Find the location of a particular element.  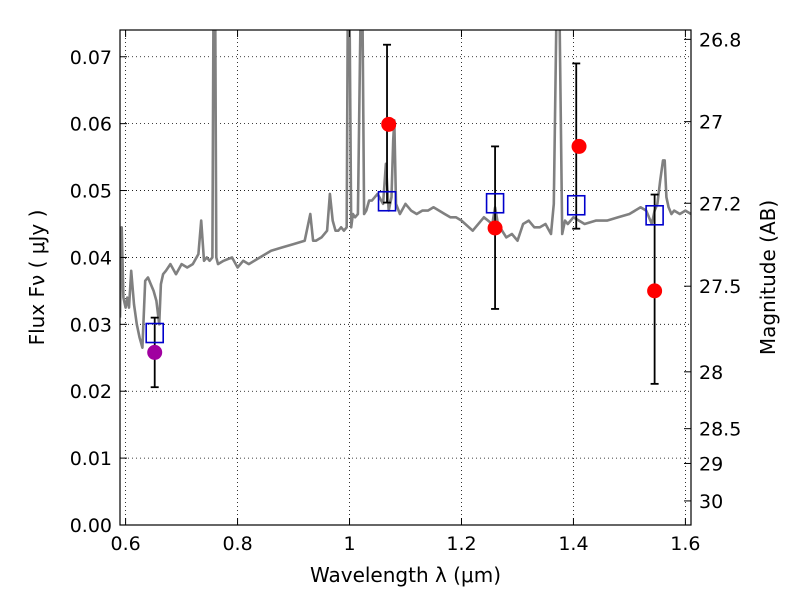

x-tick-label: 1.6 is located at coordinates (685, 544).